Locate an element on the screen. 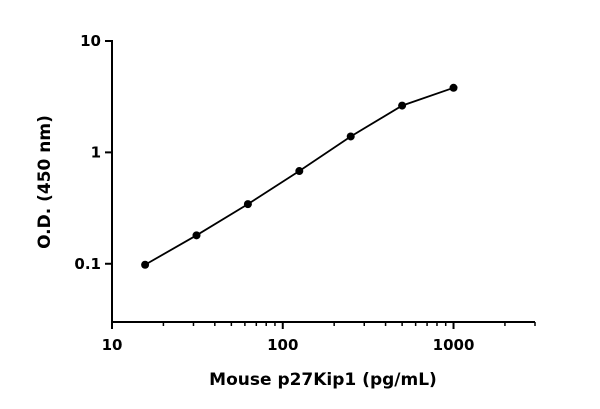  y-tick-label: 0.1 is located at coordinates (87, 264).